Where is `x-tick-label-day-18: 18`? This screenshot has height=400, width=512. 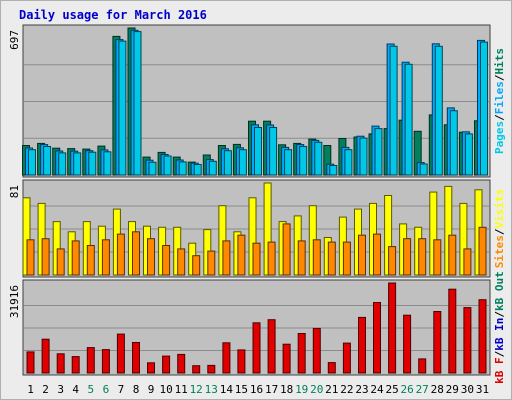
x-tick-label-day-18: 18 is located at coordinates (286, 389).